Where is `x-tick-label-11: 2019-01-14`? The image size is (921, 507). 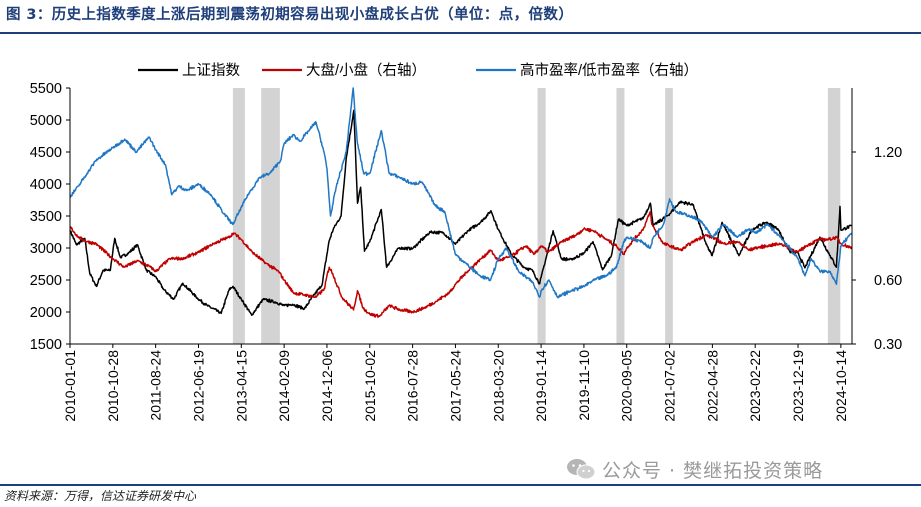 x-tick-label-11: 2019-01-14 is located at coordinates (541, 386).